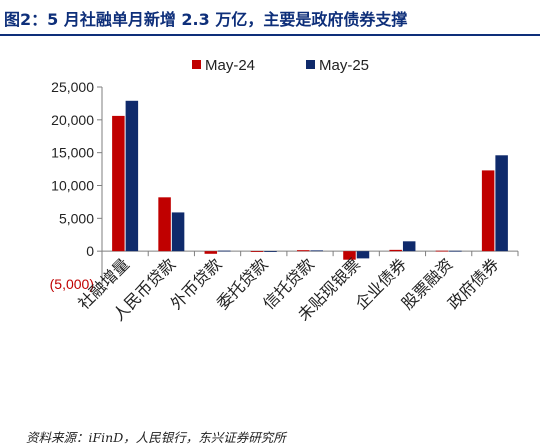  Describe the element at coordinates (90, 251) in the screenshot. I see `y-tick-label: 0` at that location.